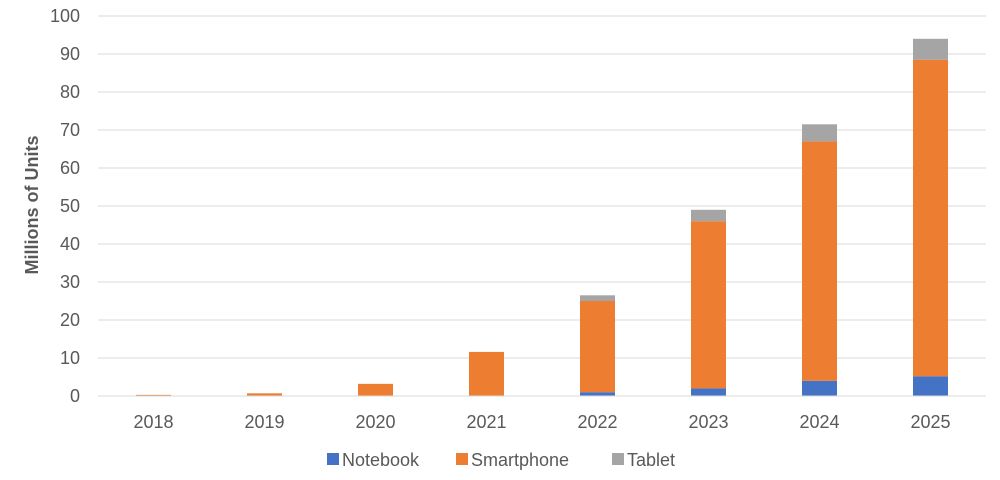 The width and height of the screenshot is (1000, 480). What do you see at coordinates (381, 460) in the screenshot?
I see `legend-label-notebook: Notebook` at bounding box center [381, 460].